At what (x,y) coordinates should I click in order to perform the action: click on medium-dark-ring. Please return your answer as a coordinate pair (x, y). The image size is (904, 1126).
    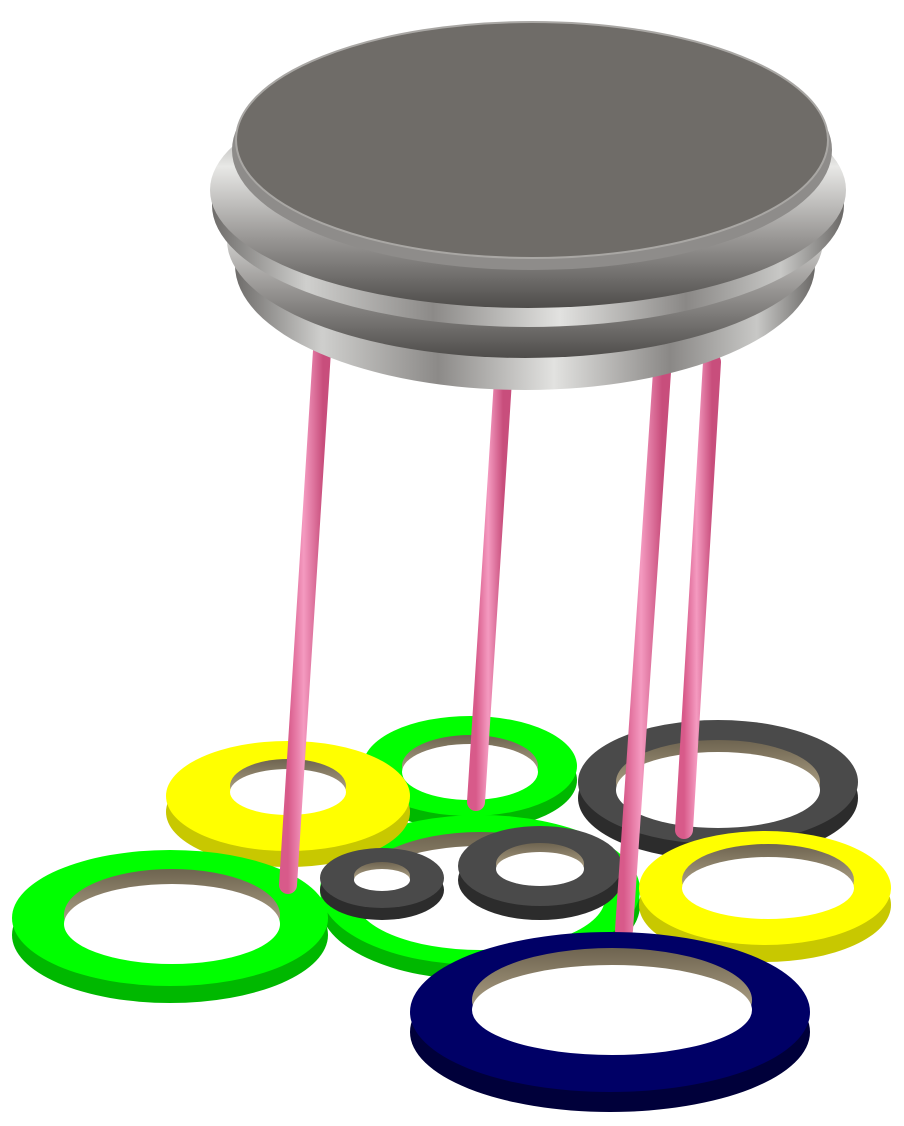
    Looking at the image, I should click on (540, 873).